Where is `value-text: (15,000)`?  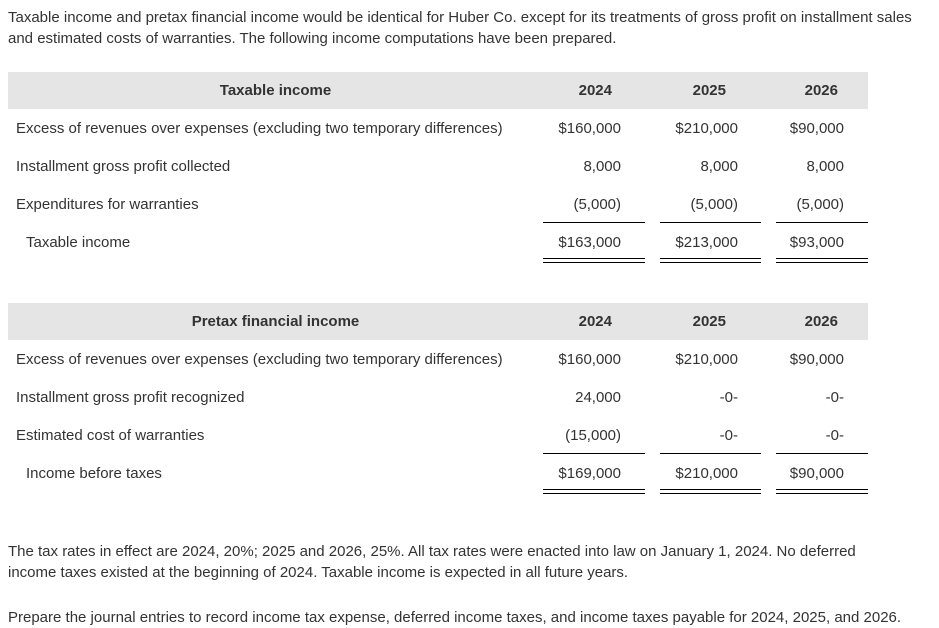 value-text: (15,000) is located at coordinates (593, 435).